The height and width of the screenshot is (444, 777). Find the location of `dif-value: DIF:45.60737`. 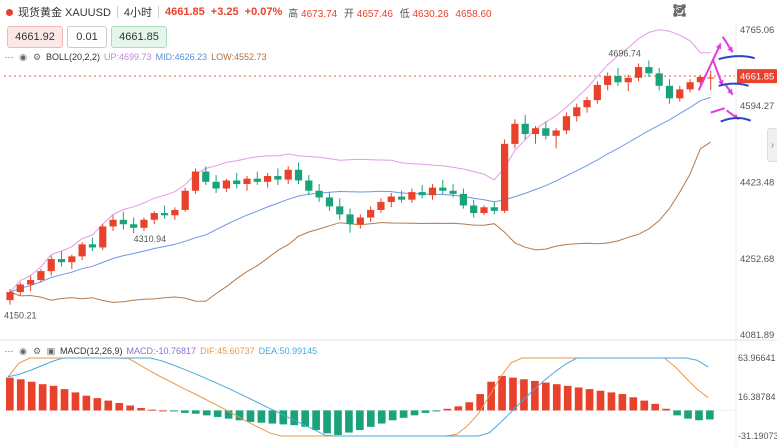

dif-value: DIF:45.60737 is located at coordinates (227, 351).